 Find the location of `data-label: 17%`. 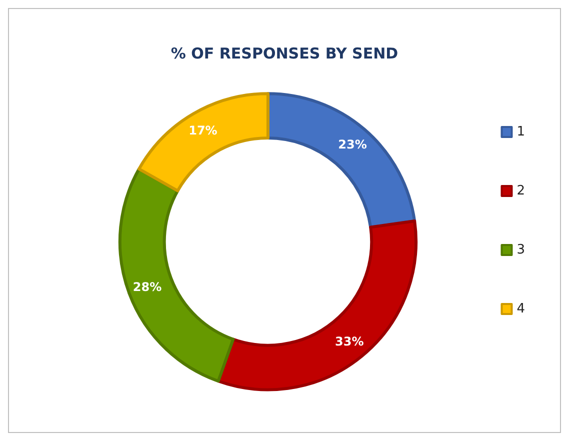

data-label: 17% is located at coordinates (203, 130).